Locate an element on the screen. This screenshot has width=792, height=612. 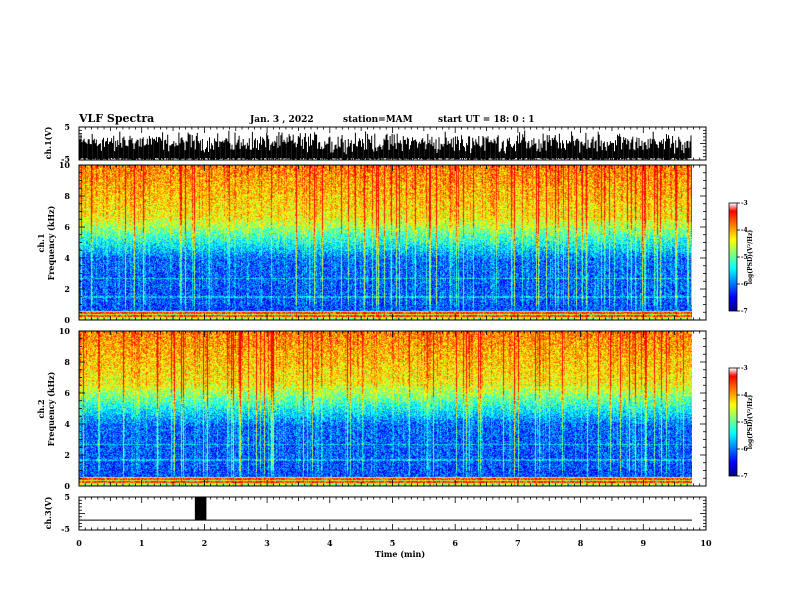
x-tick-label: 8 is located at coordinates (581, 543).